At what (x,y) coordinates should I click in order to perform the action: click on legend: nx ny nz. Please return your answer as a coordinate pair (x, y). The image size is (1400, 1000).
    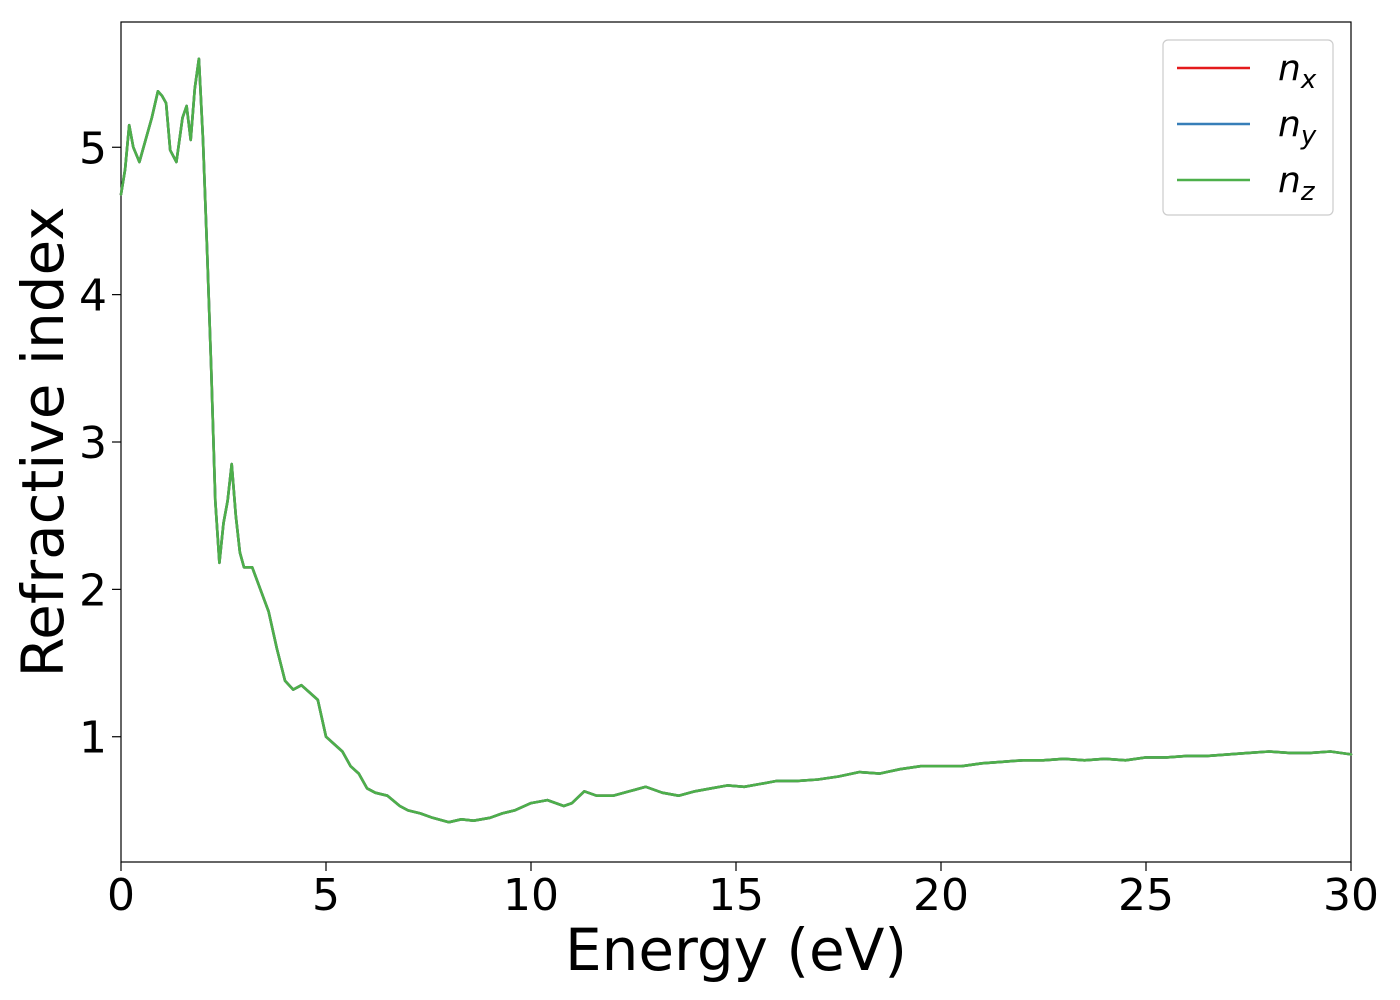
    Looking at the image, I should click on (1248, 127).